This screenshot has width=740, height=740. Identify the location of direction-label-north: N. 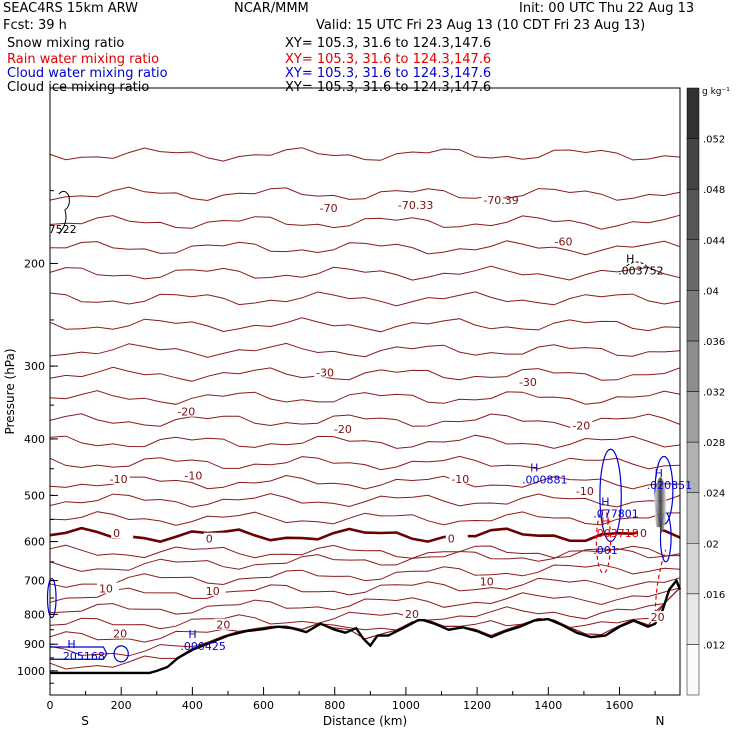
(660, 721).